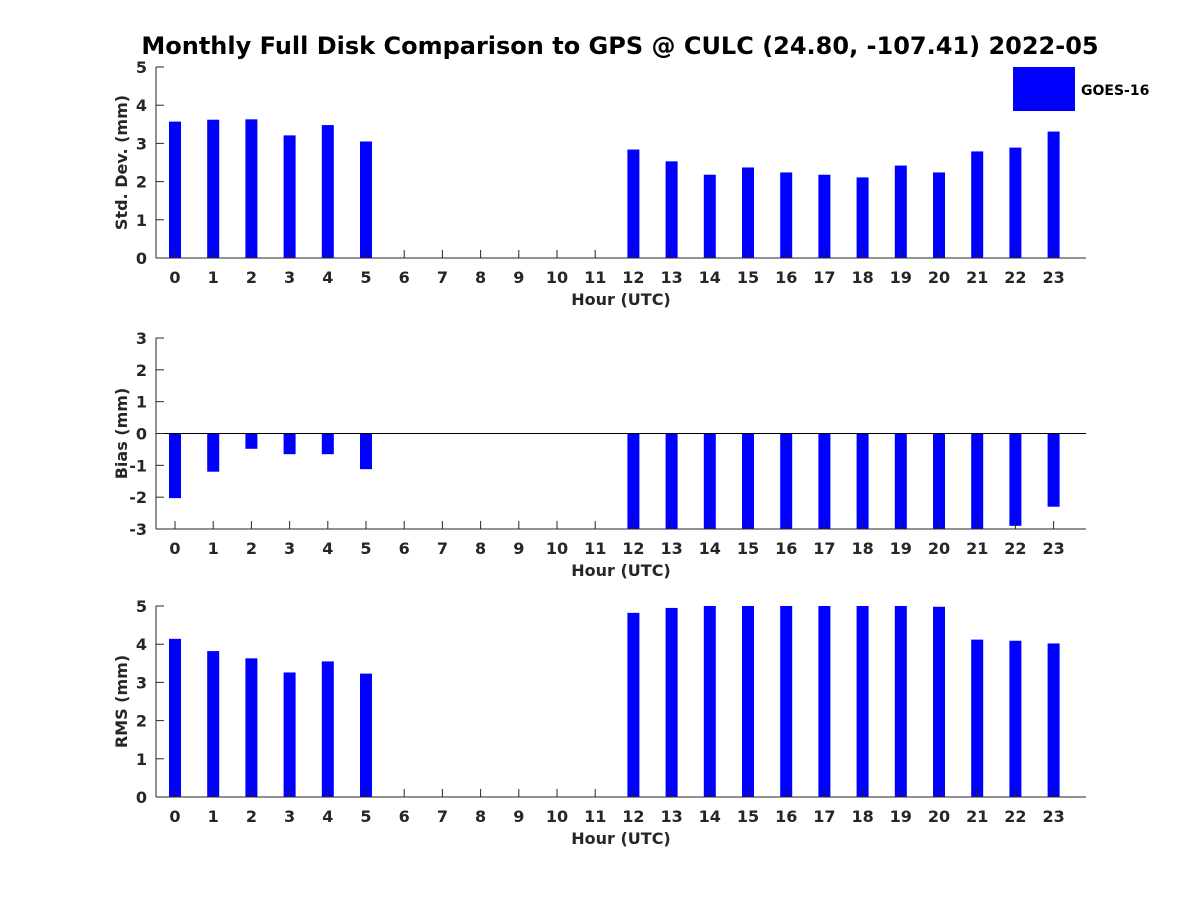  What do you see at coordinates (633, 548) in the screenshot?
I see `x-tick-label: 12` at bounding box center [633, 548].